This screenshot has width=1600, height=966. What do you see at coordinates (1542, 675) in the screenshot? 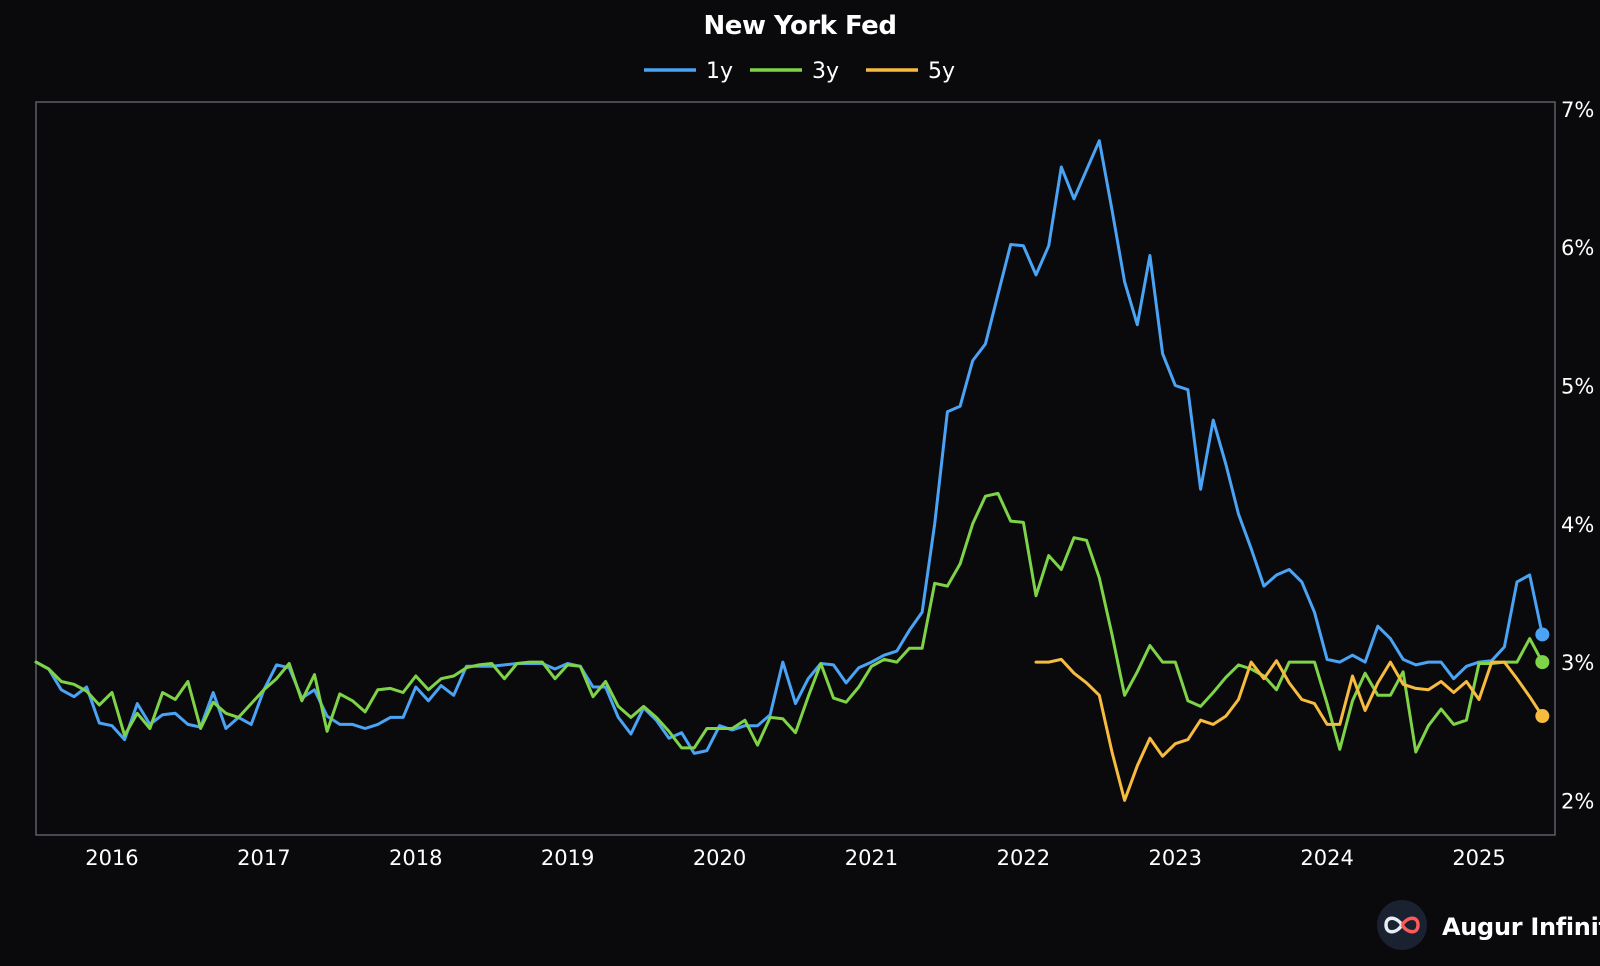
I see `end-markers` at bounding box center [1542, 675].